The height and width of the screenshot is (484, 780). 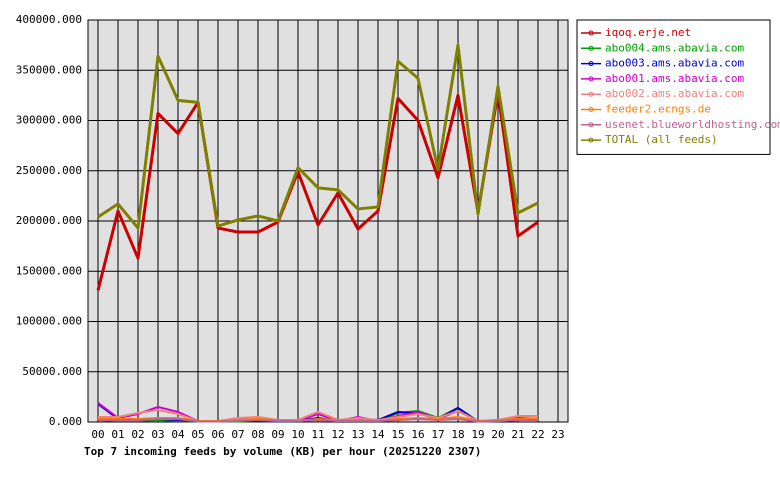 I want to click on legend-label: abo001.ams.abavia.com, so click(x=674, y=78).